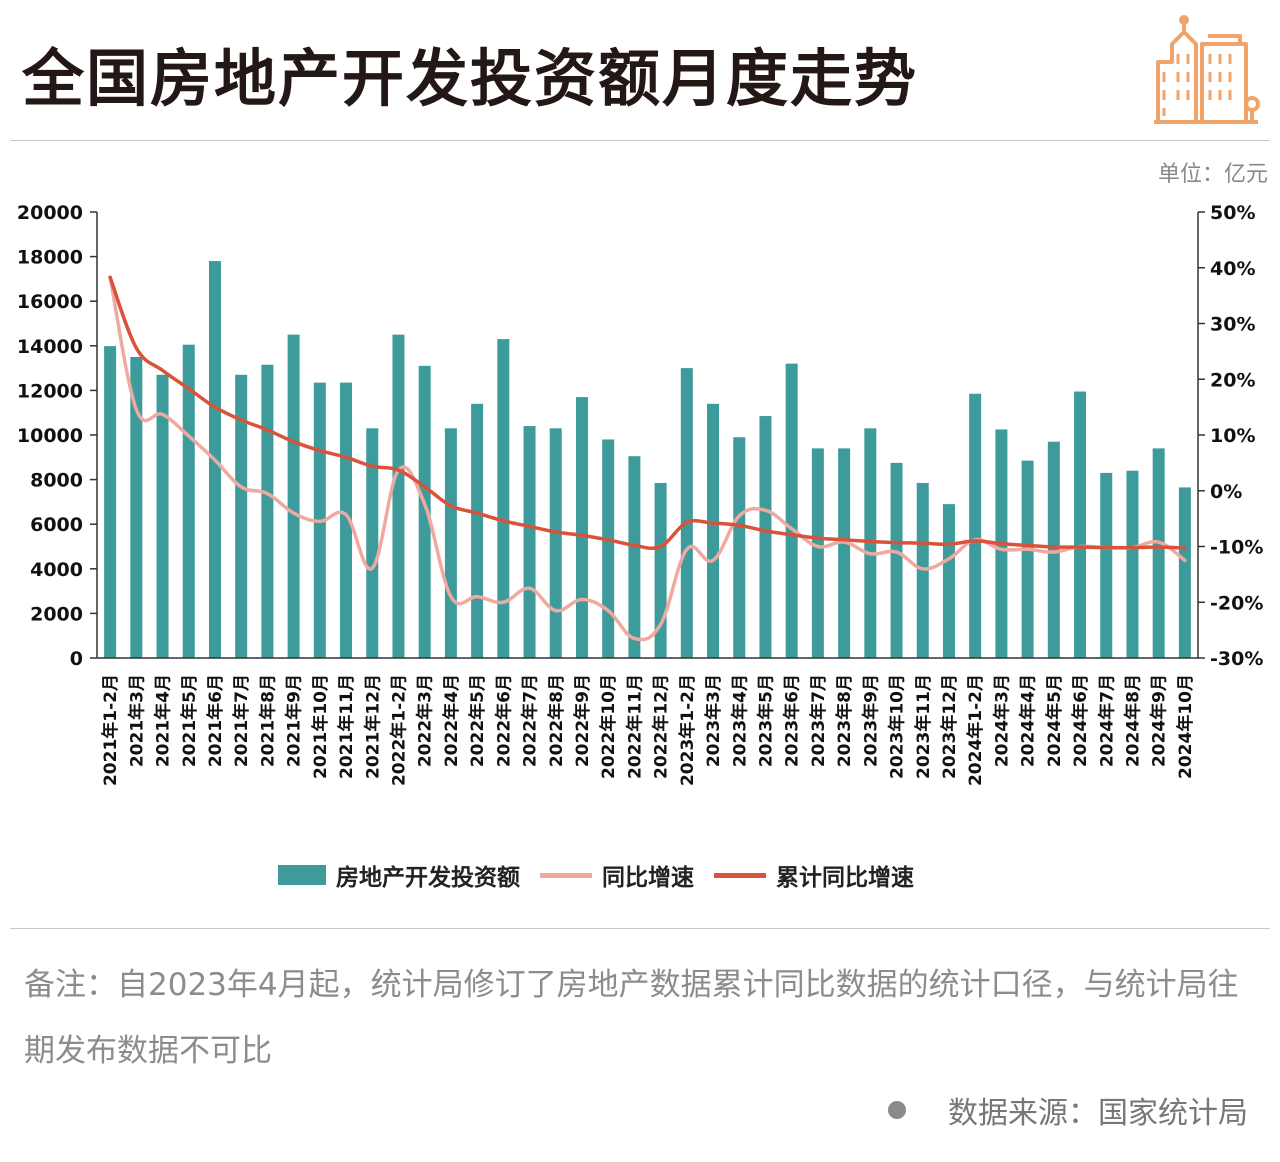 Image resolution: width=1280 pixels, height=1162 pixels. What do you see at coordinates (1028, 720) in the screenshot?
I see `category-label-35: 2024年4月` at bounding box center [1028, 720].